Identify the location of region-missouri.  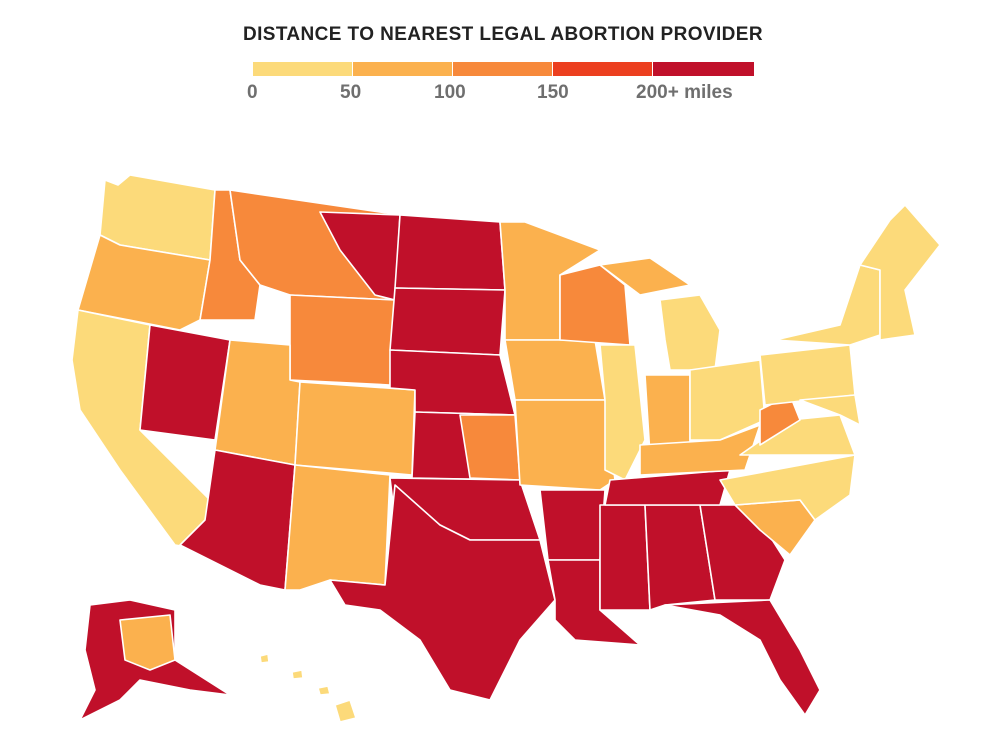
(565, 445).